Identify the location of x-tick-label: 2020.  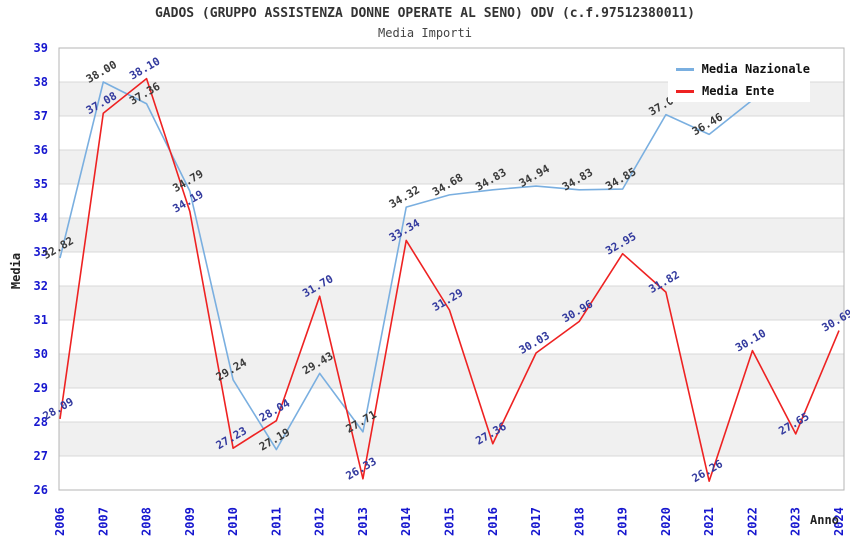
(666, 521).